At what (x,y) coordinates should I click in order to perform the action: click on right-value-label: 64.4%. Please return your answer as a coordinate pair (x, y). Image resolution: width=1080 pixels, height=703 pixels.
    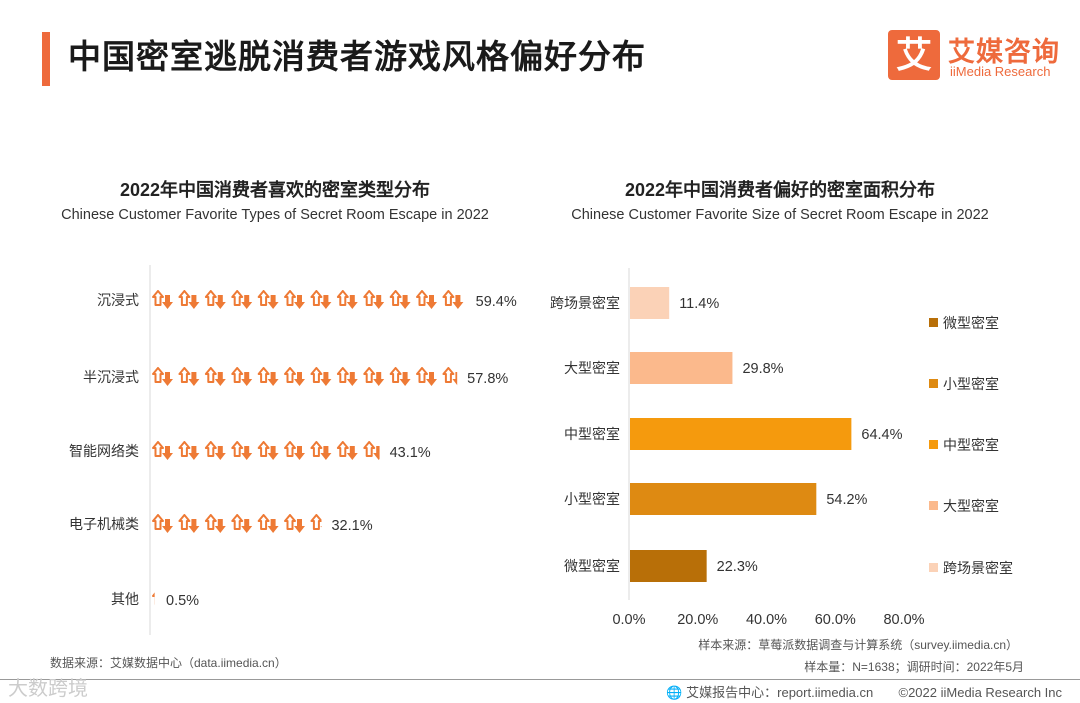
    Looking at the image, I should click on (881, 435).